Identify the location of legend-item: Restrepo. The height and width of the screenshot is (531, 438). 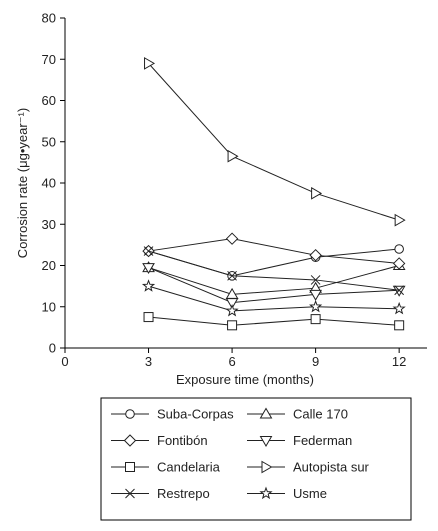
(160, 493).